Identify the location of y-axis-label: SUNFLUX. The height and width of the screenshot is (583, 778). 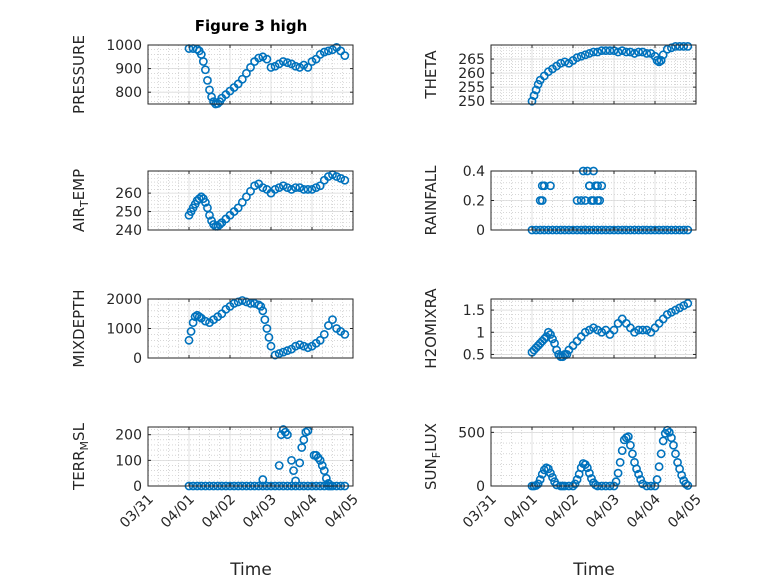
(432, 456).